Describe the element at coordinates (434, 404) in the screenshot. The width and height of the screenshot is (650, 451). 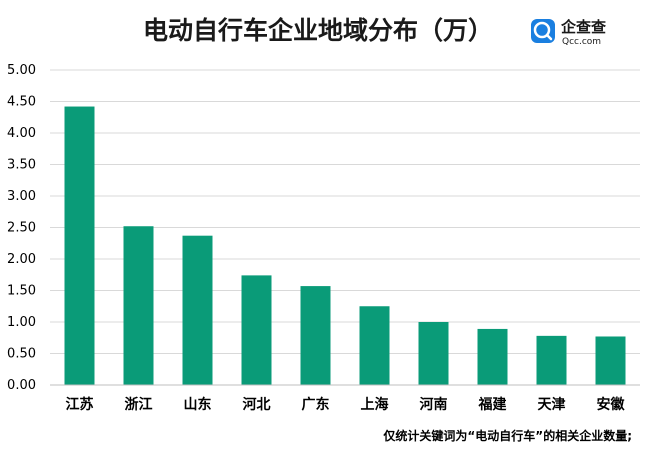
I see `x-tick-label: 河南` at that location.